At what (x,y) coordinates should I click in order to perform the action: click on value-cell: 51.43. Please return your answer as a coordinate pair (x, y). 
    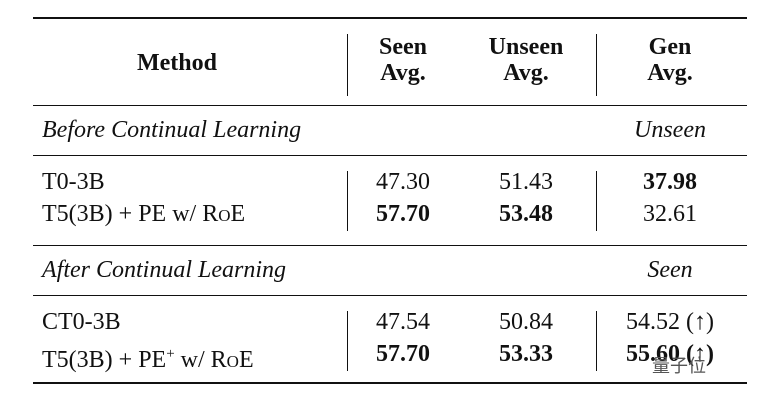
    Looking at the image, I should click on (526, 182).